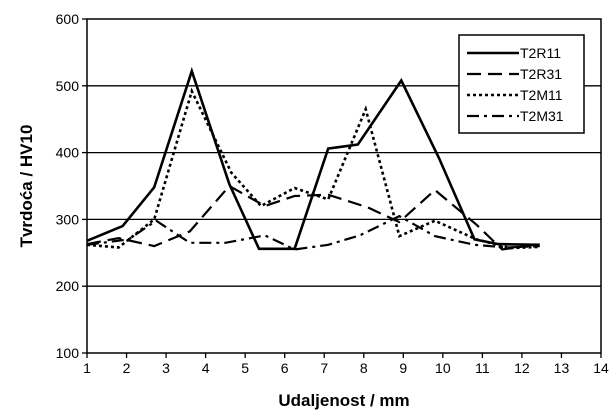 The image size is (612, 412). I want to click on series-line-t2r31, so click(313, 217).